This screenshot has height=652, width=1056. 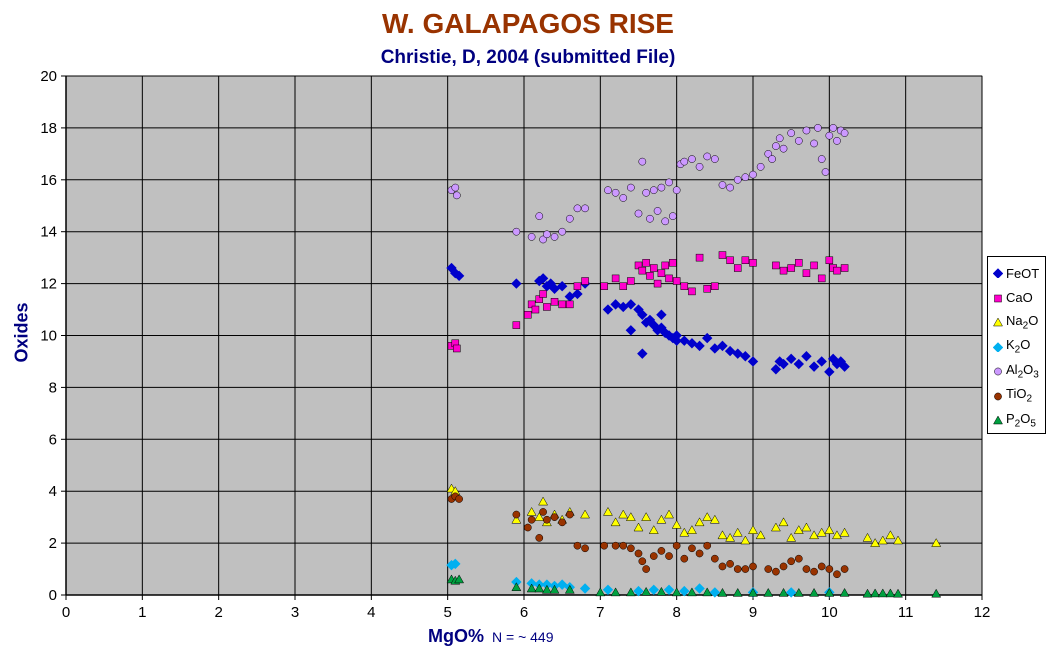 I want to click on legend-label: Al2O3, so click(x=1022, y=371).